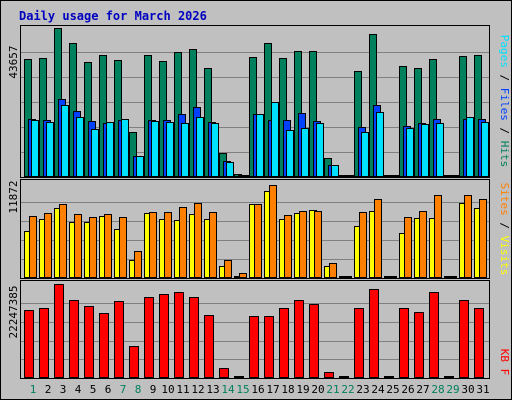  I want to click on legend-files: Files, so click(504, 104).